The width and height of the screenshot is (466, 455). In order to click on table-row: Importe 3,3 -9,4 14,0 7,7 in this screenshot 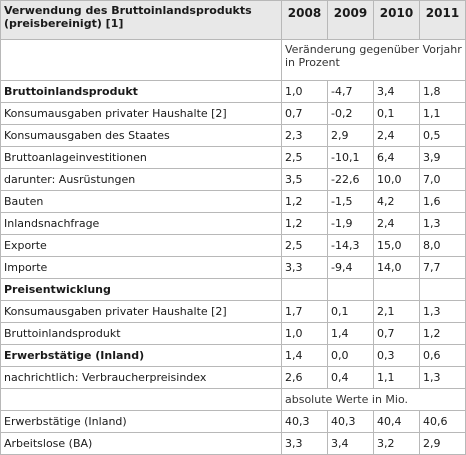, I will do `click(233, 267)`.